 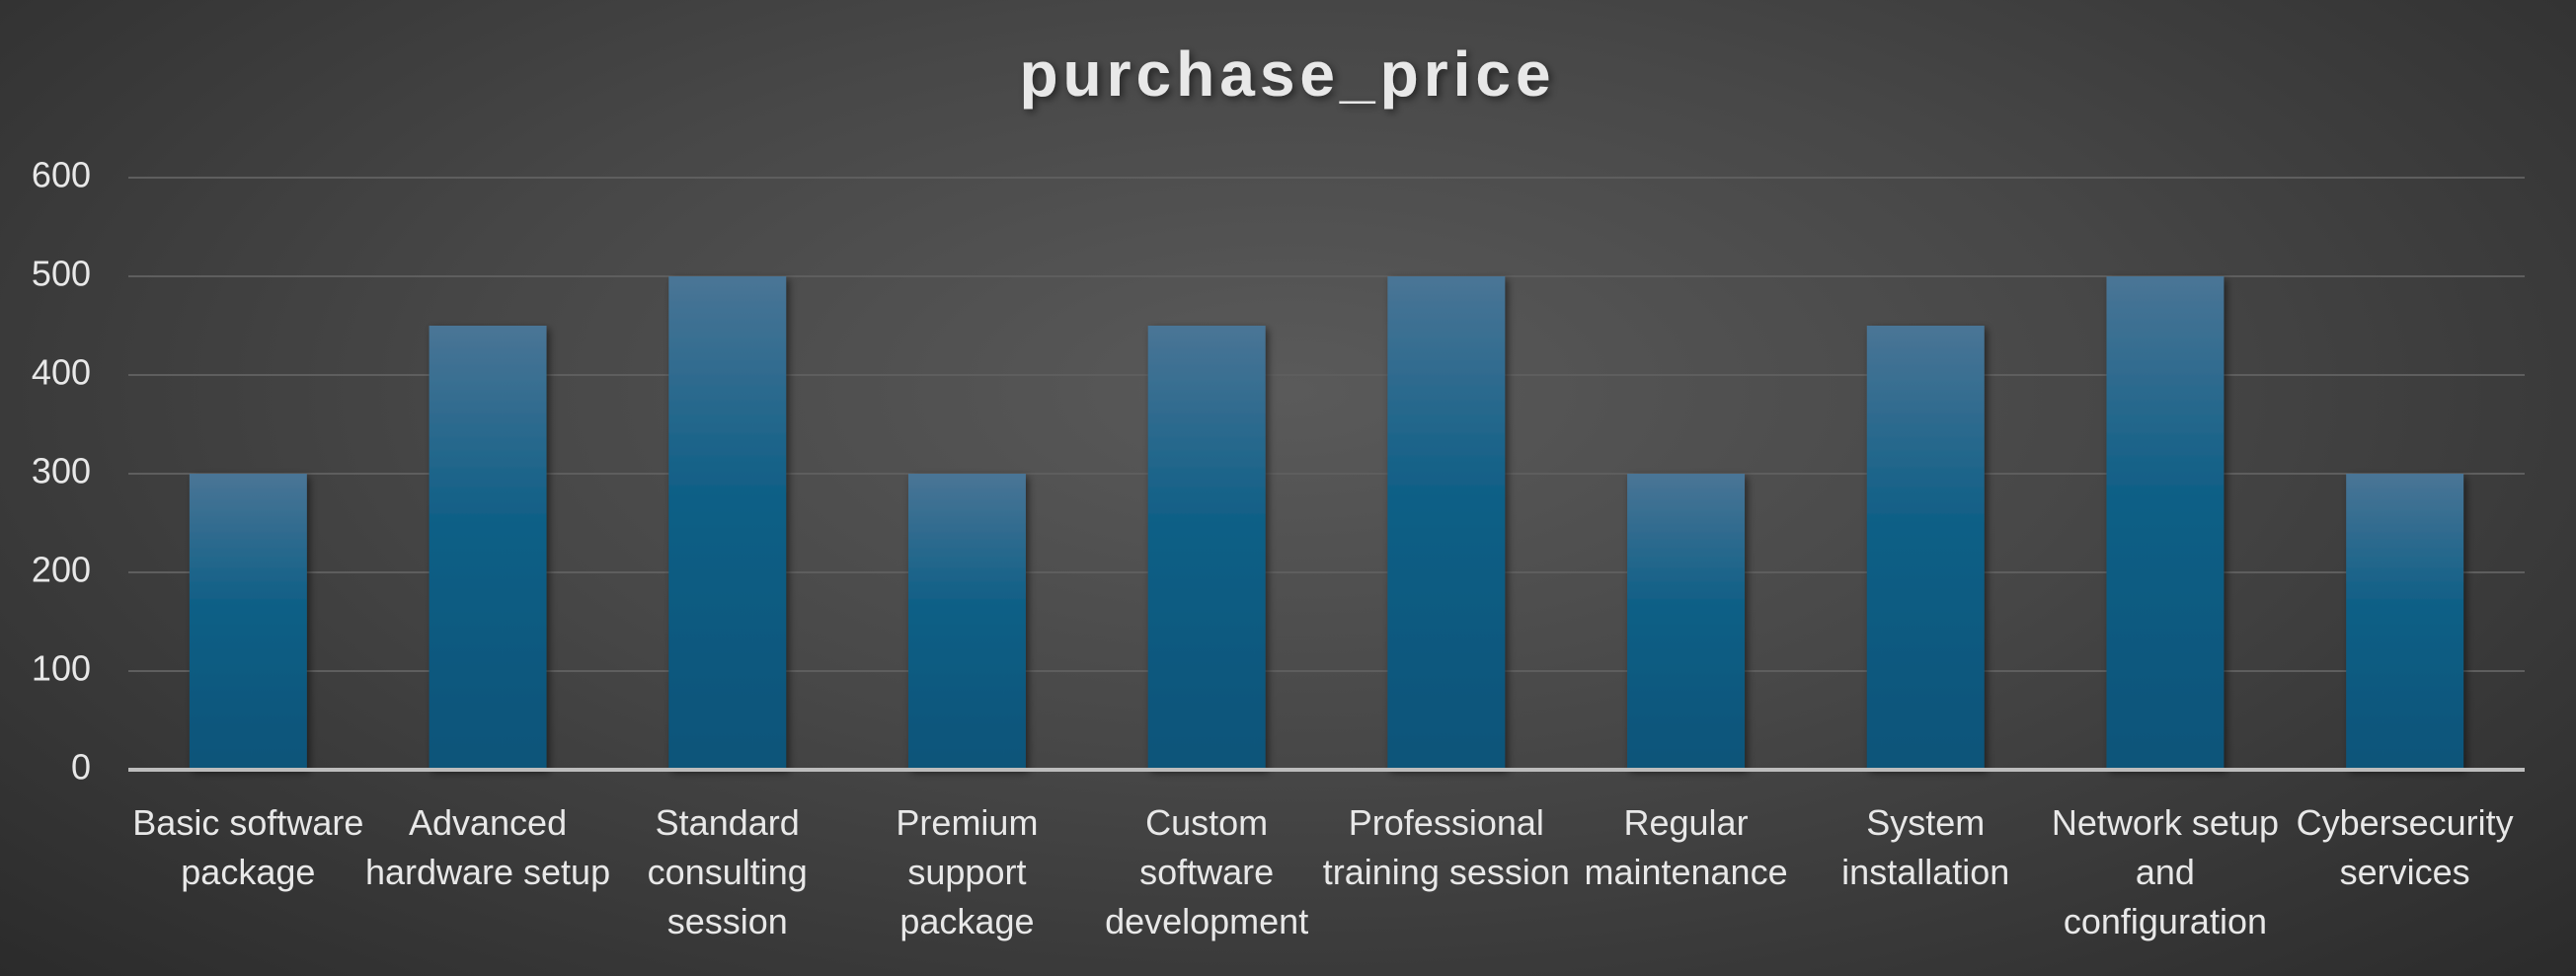 What do you see at coordinates (61, 372) in the screenshot?
I see `y-tick-label: 400` at bounding box center [61, 372].